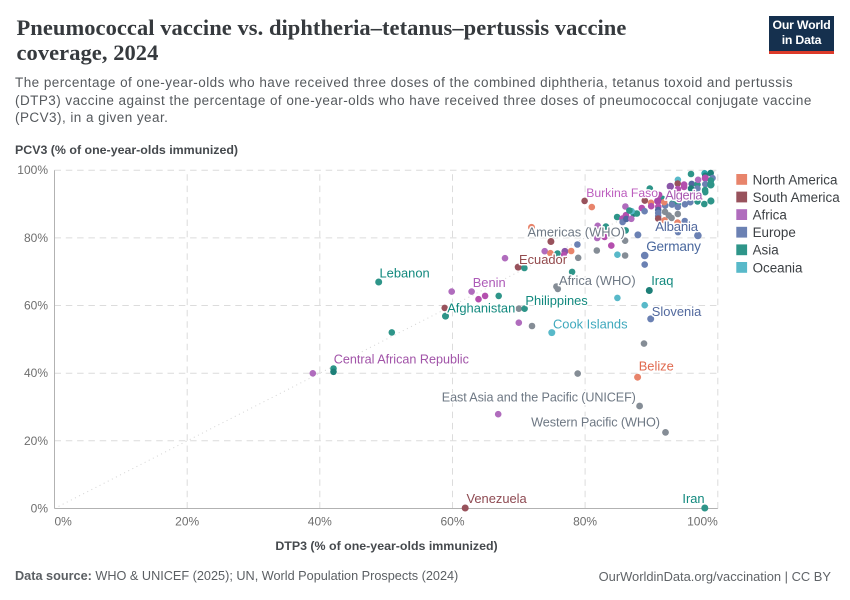 The width and height of the screenshot is (850, 600). Describe the element at coordinates (386, 546) in the screenshot. I see `svg-text:DTP3 (% of one-year-olds immun: DTP3 (% of one-year-olds immunized)` at that location.